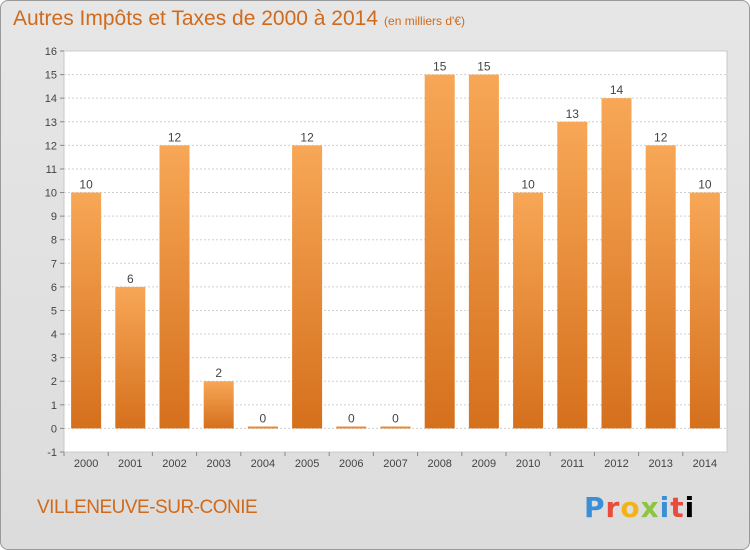  Describe the element at coordinates (51, 170) in the screenshot. I see `y-tick-label: 11` at that location.